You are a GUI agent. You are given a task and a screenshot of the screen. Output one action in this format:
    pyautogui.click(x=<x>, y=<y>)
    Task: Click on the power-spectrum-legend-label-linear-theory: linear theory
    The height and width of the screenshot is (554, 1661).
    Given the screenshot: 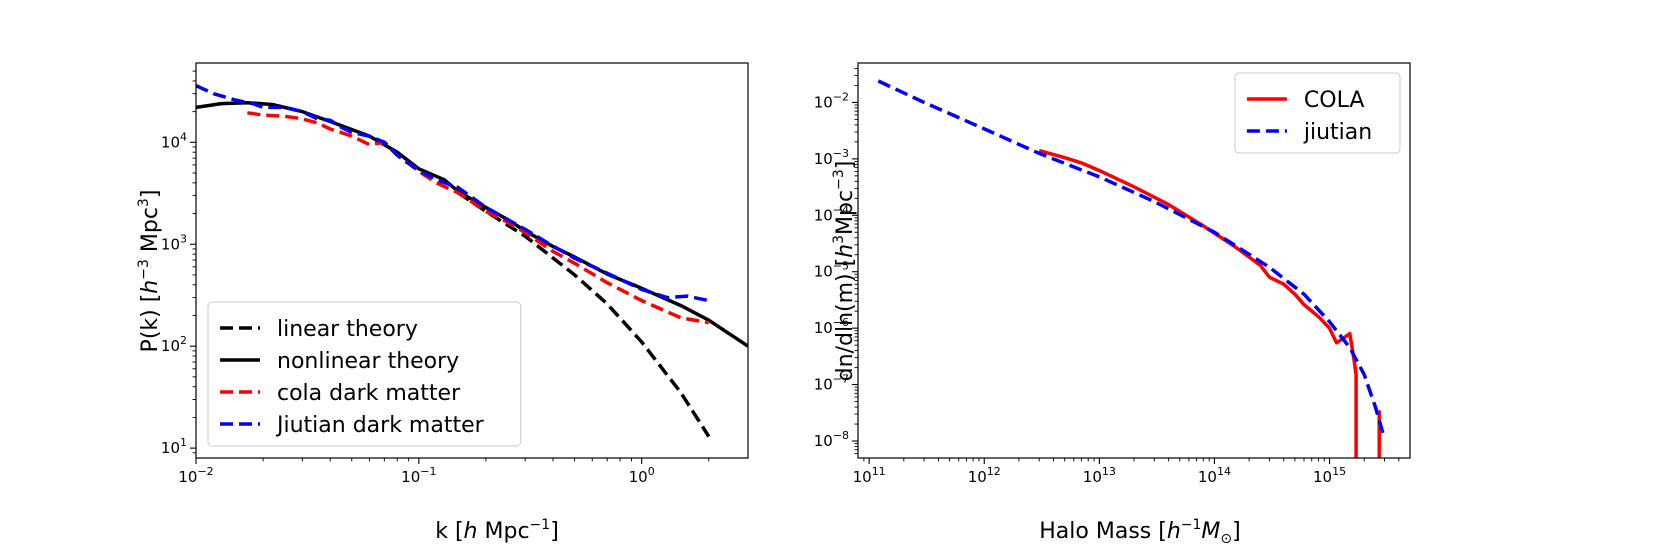 What is the action you would take?
    pyautogui.click(x=347, y=329)
    